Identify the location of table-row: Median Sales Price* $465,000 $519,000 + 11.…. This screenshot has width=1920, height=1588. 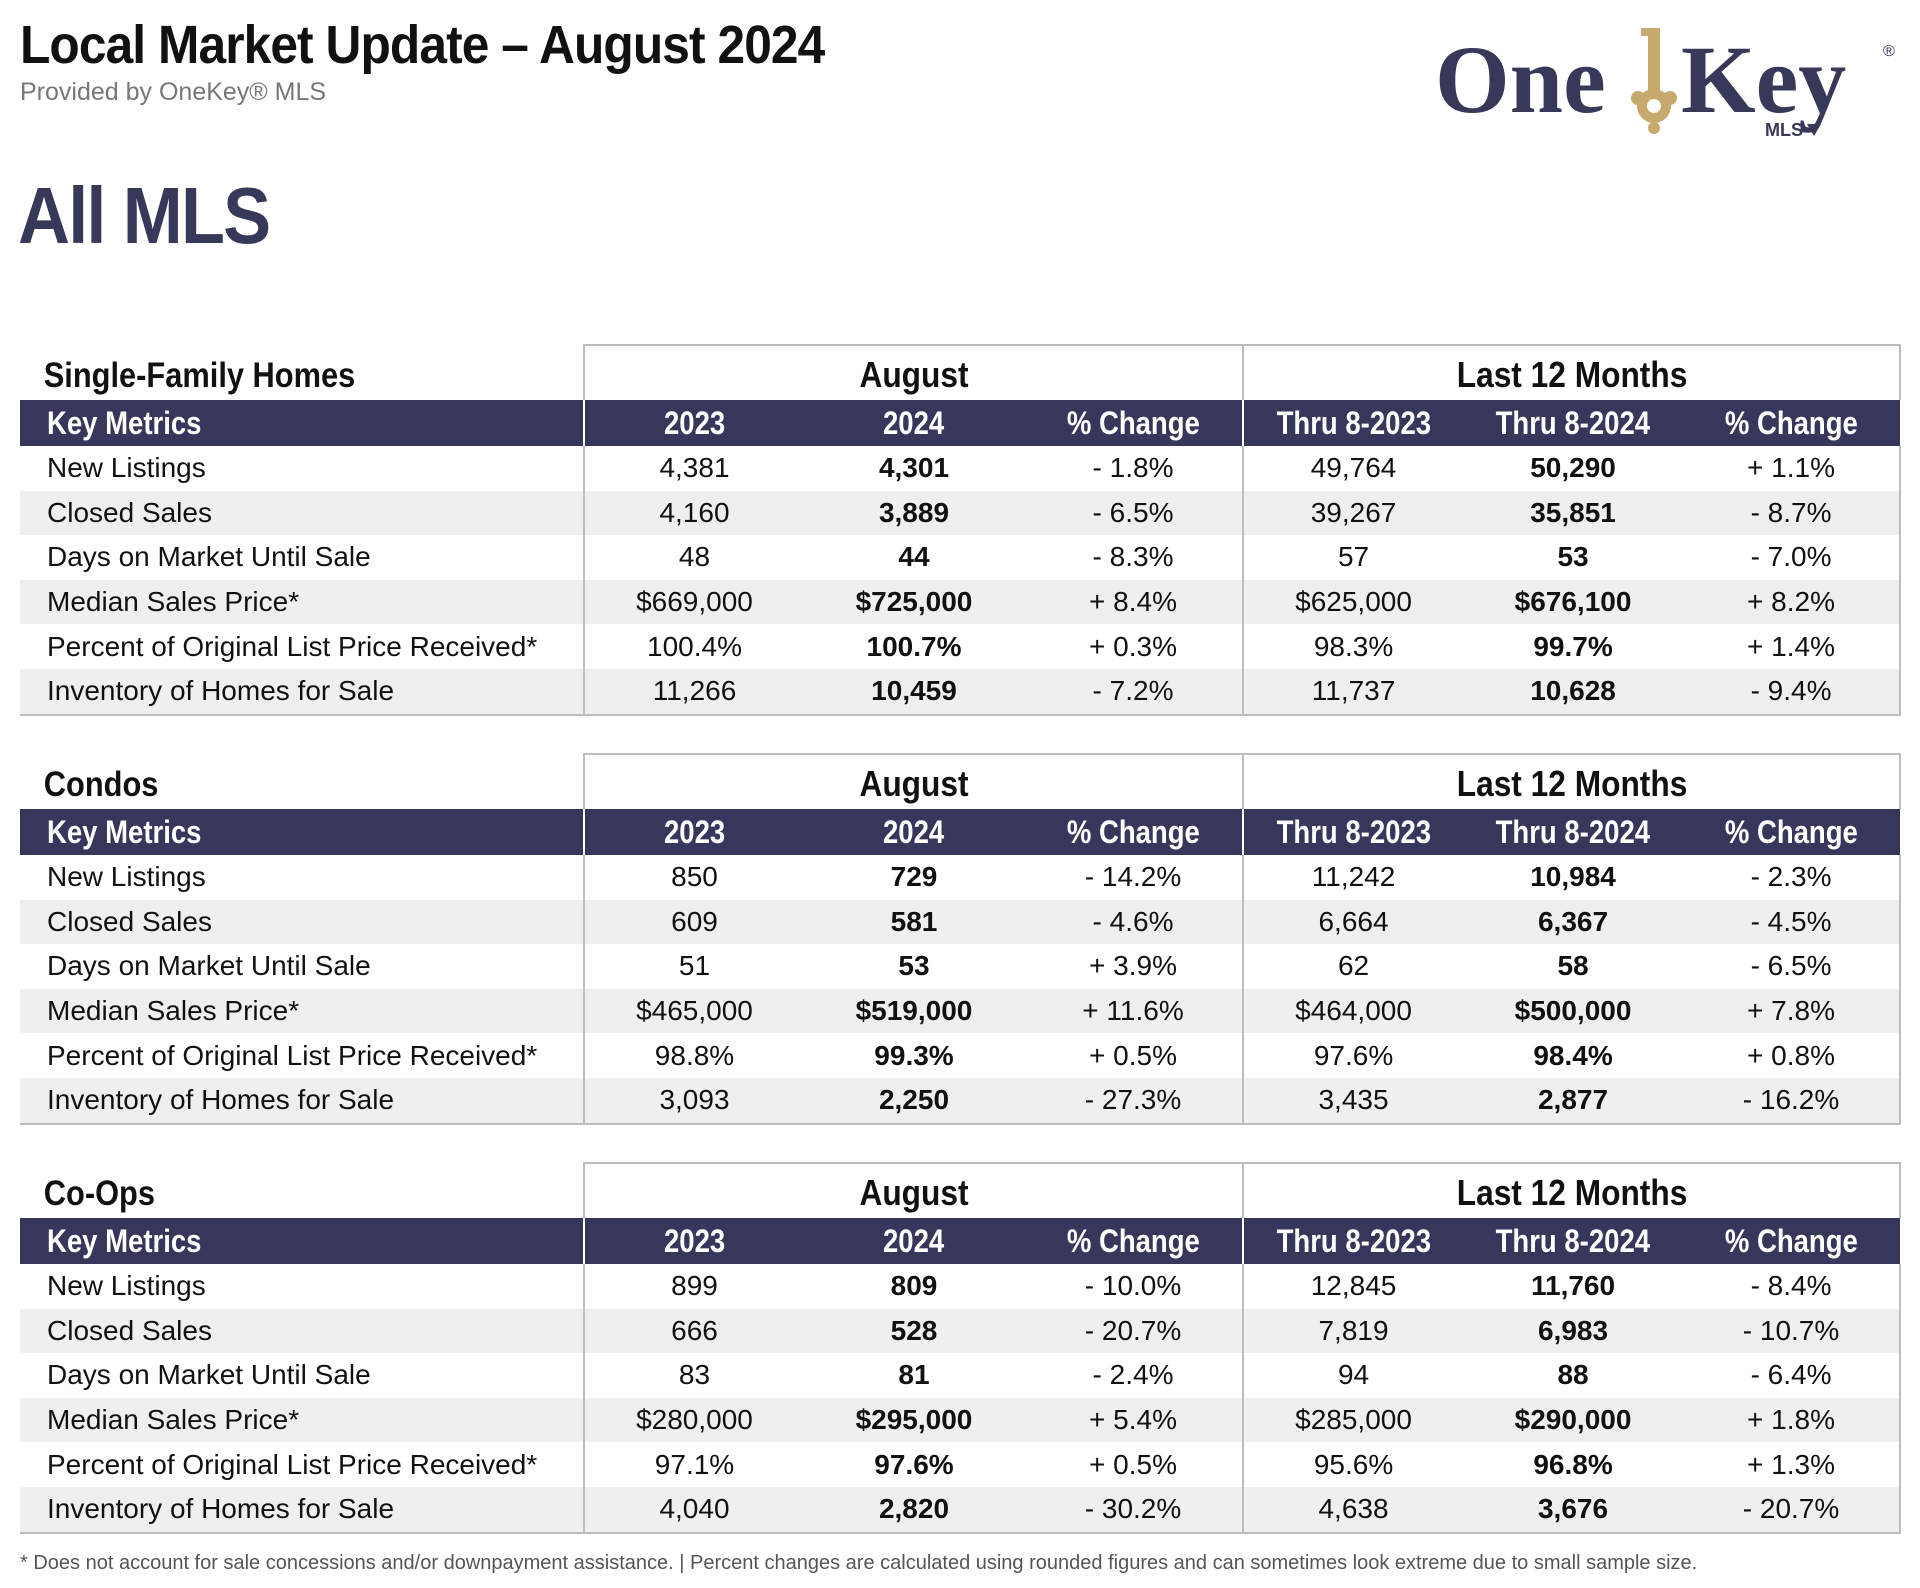
(961, 1011).